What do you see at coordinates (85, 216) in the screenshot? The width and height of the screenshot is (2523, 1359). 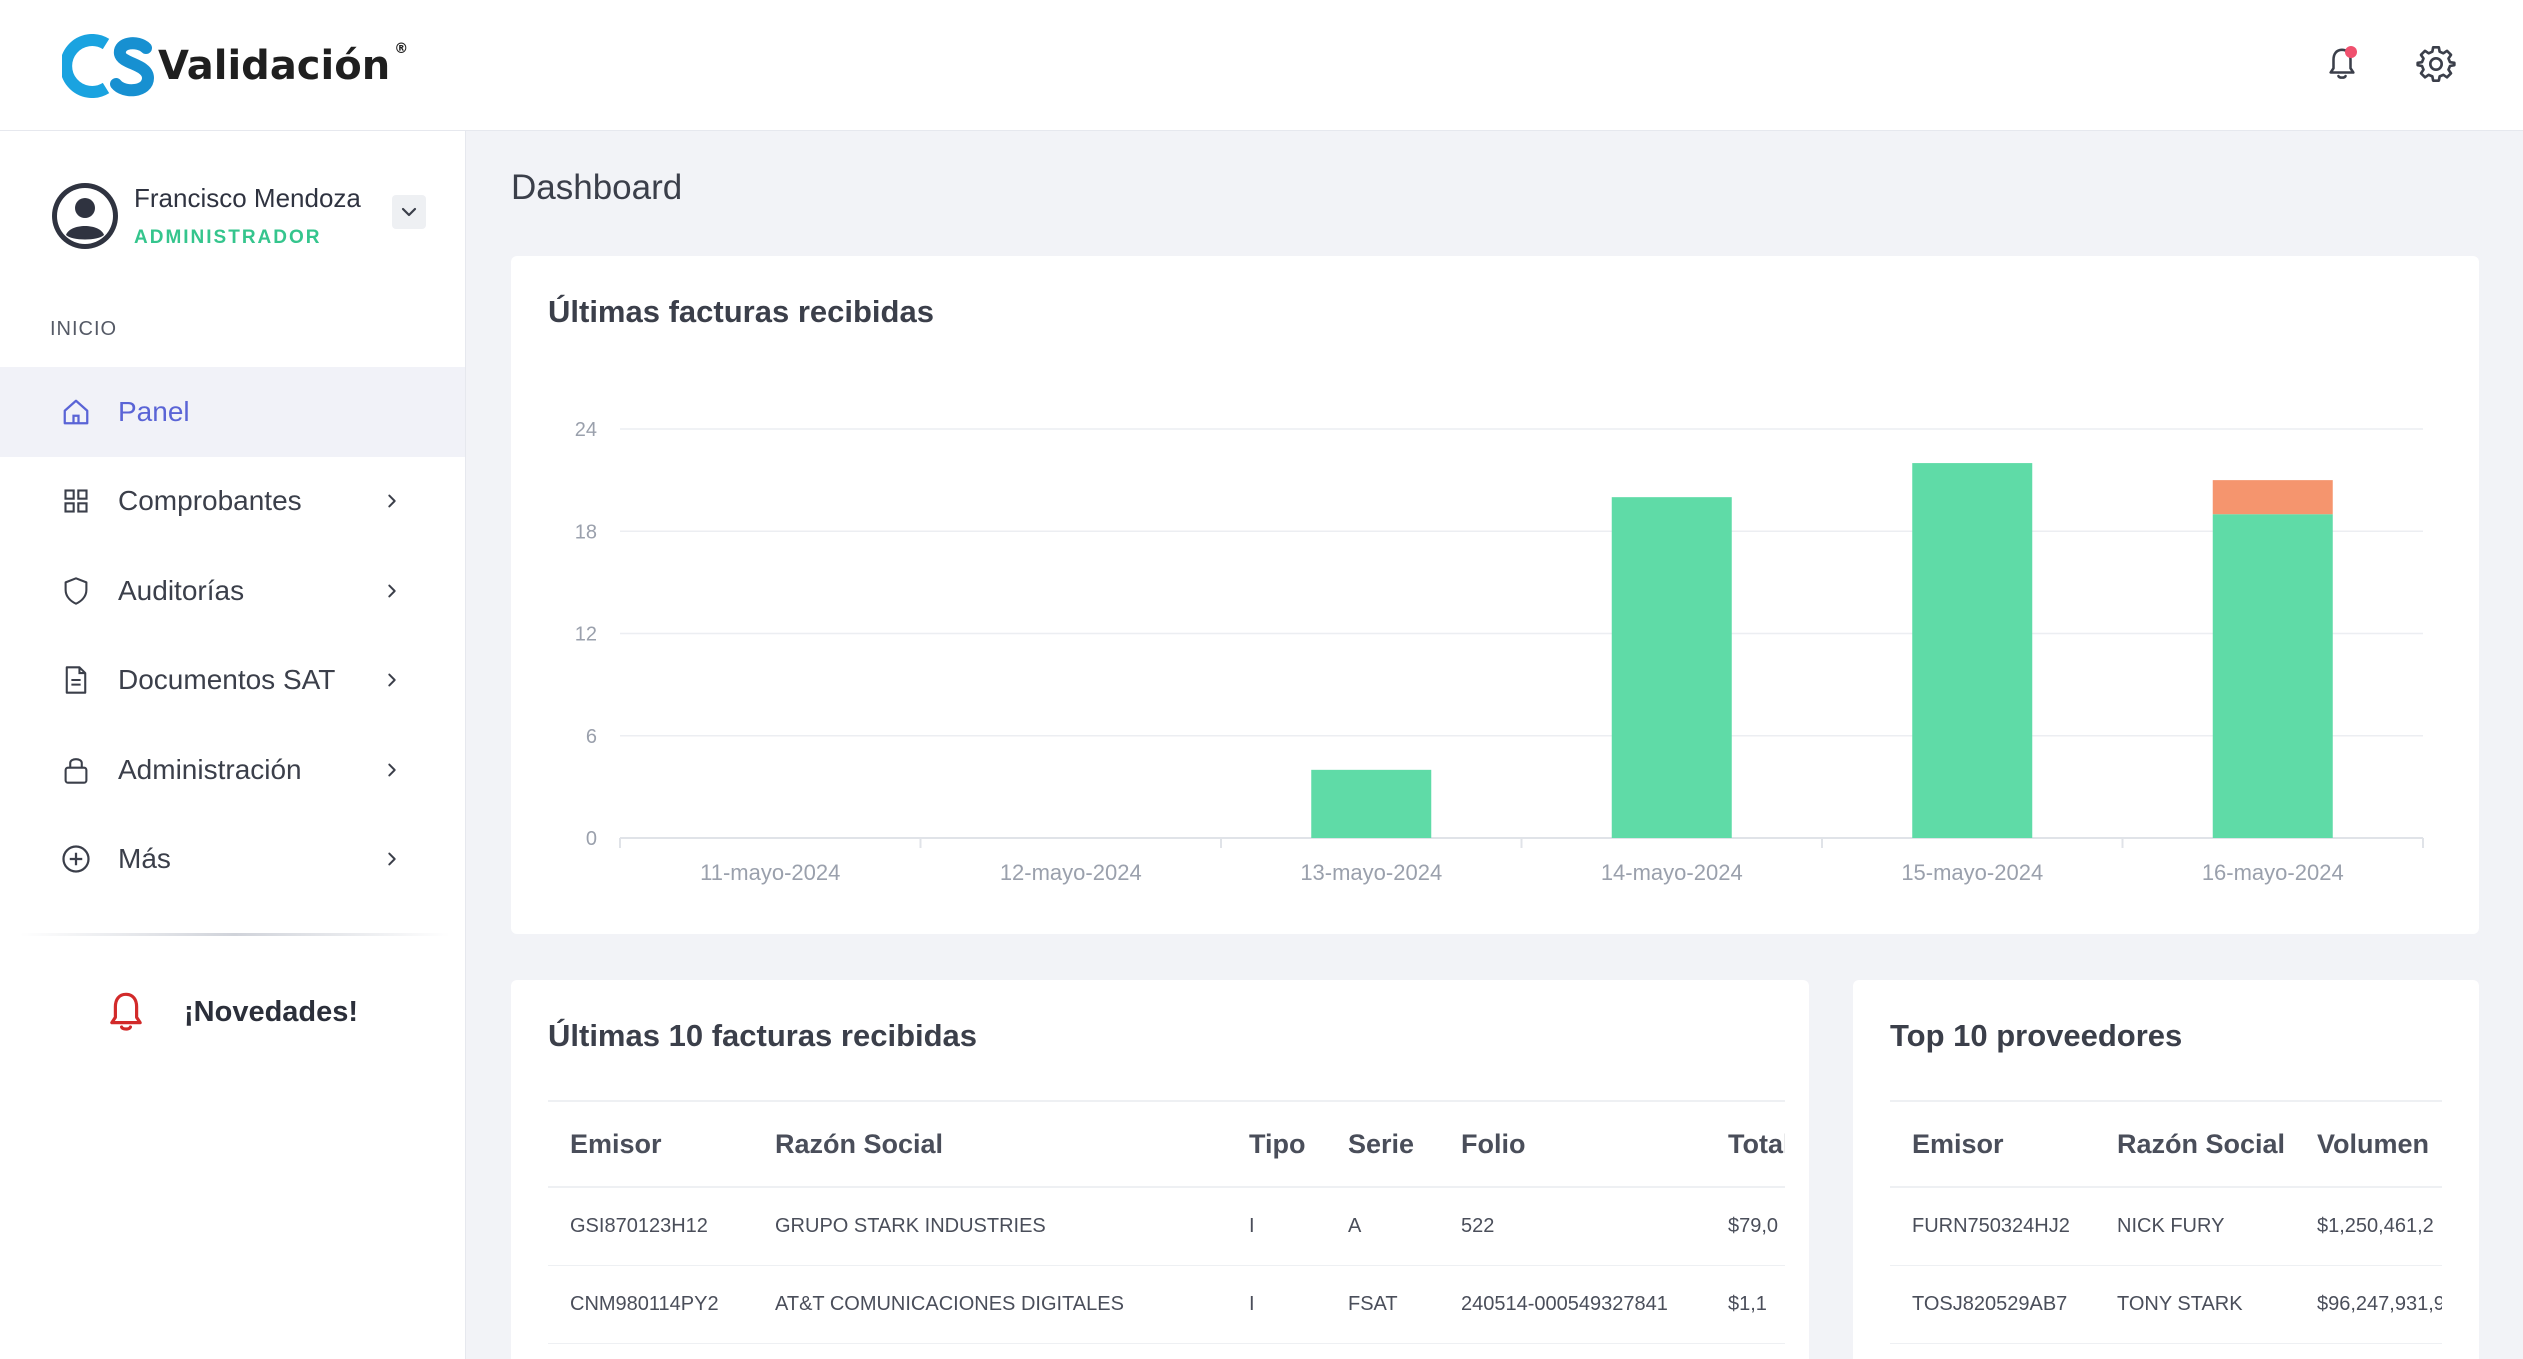 I see `avatar` at bounding box center [85, 216].